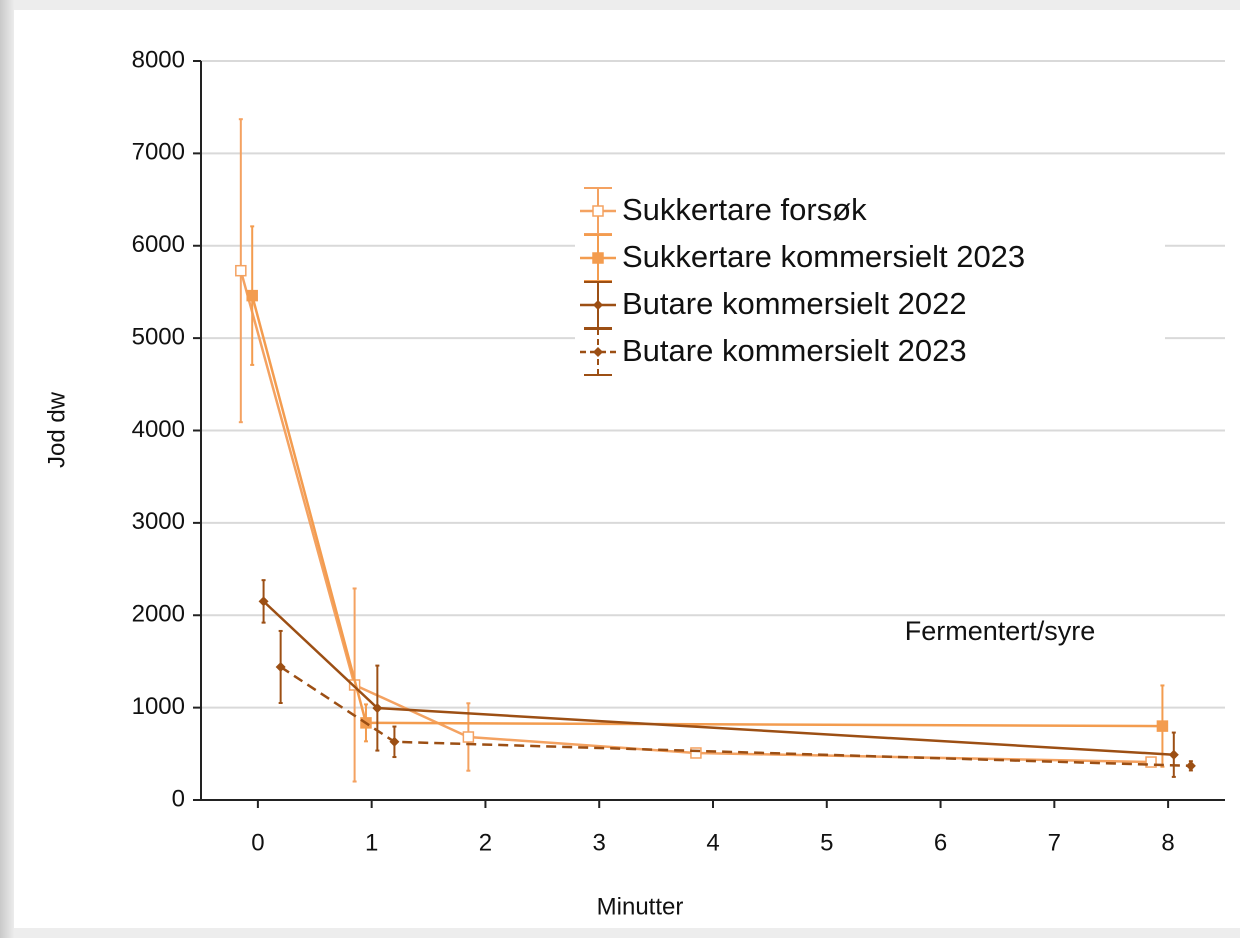 The width and height of the screenshot is (1240, 938). I want to click on x-tick-label: 4, so click(712, 842).